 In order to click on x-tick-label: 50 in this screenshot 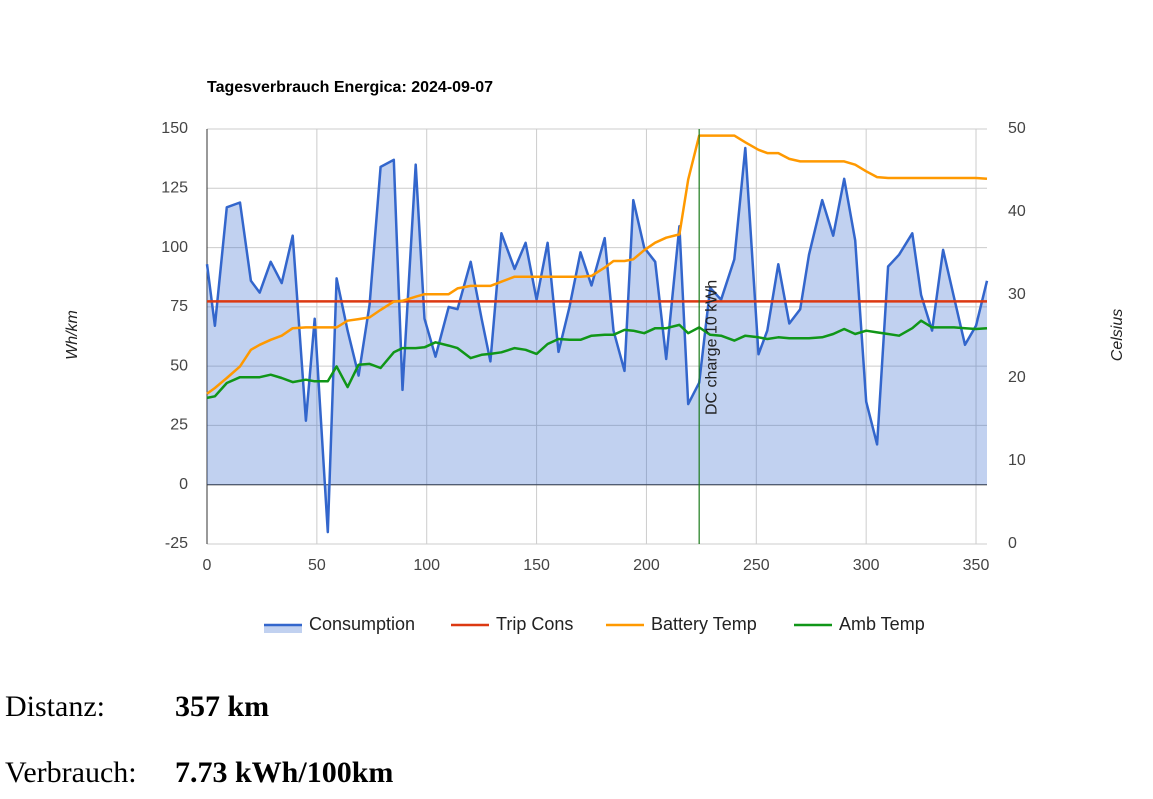, I will do `click(317, 565)`.